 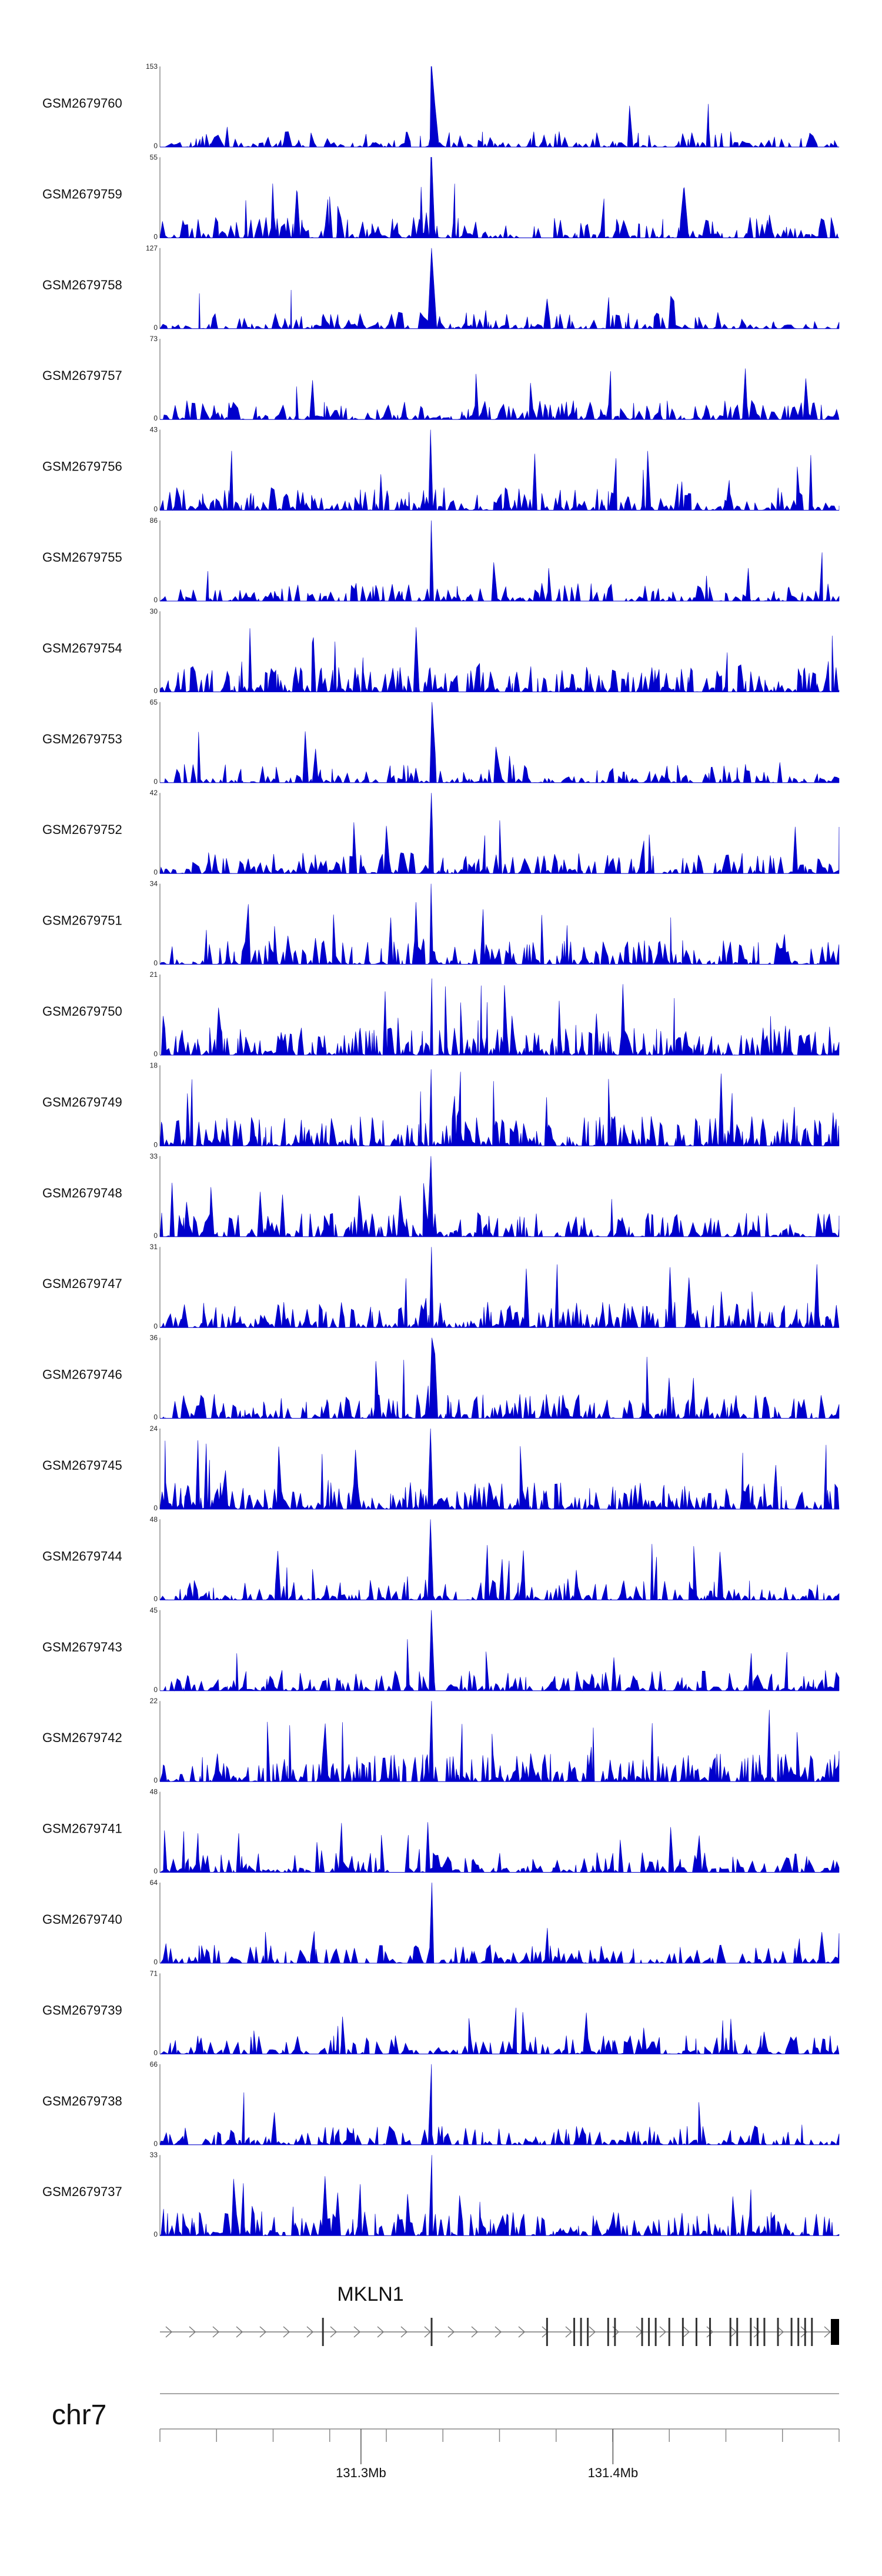 What do you see at coordinates (79, 2415) in the screenshot?
I see `chromosome-label: chr7` at bounding box center [79, 2415].